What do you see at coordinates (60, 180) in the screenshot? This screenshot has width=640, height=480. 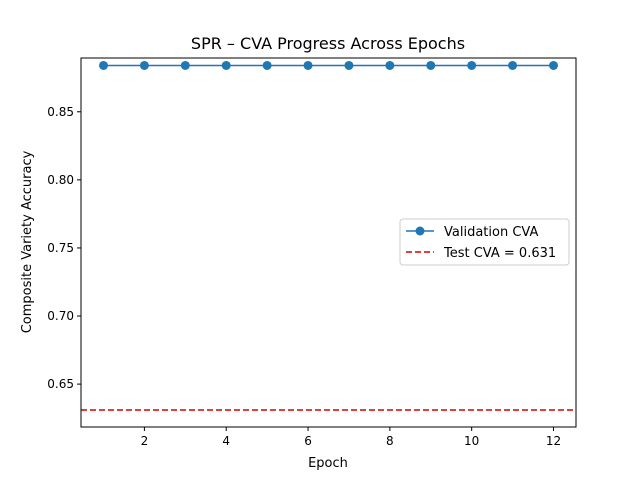 I see `y-tick-label-0.80: 0.80` at bounding box center [60, 180].